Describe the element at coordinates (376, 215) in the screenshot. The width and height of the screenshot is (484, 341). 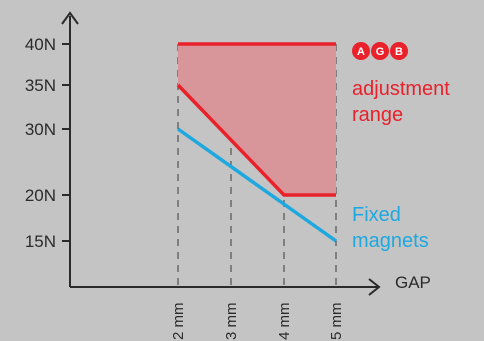
I see `legend-blue-line-1: Fixed` at that location.